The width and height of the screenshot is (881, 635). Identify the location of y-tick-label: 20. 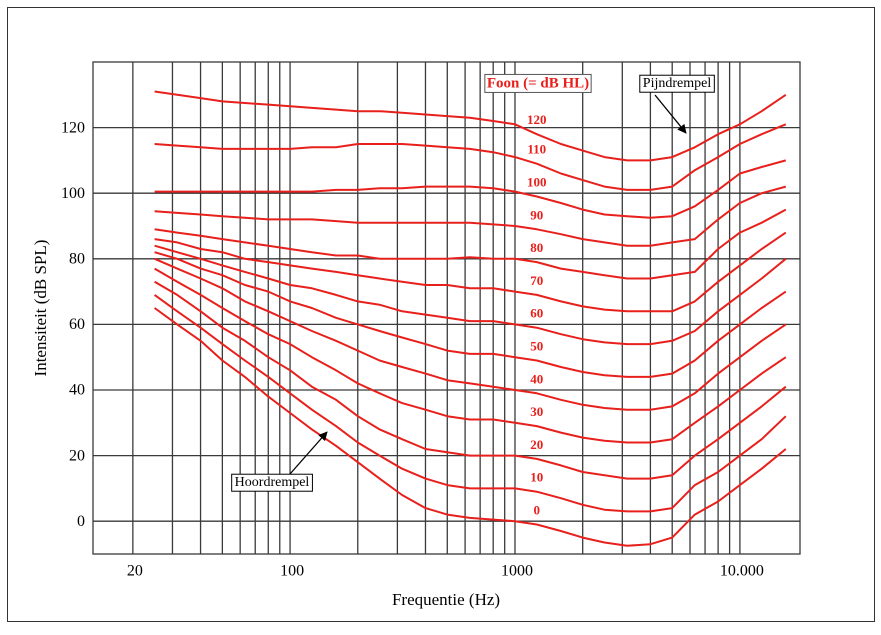
(77, 455).